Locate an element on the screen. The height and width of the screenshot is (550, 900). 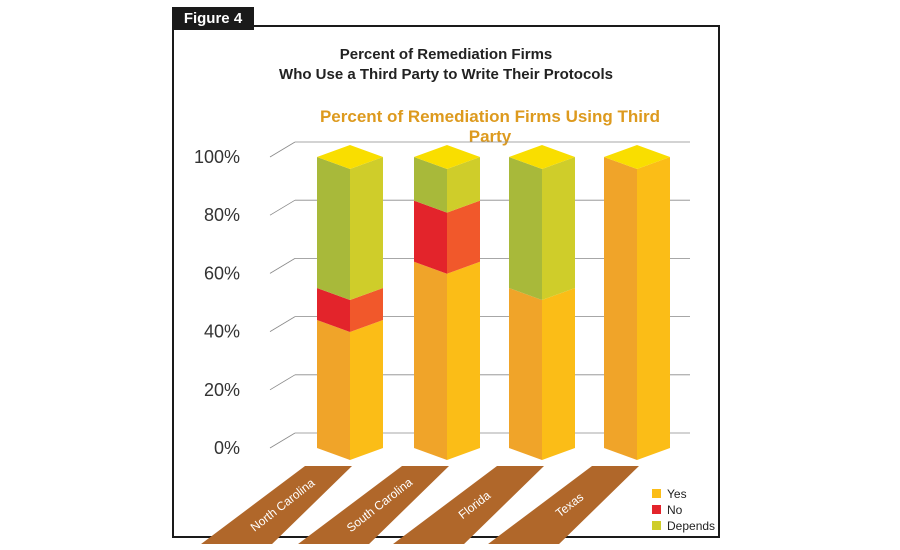
bar-south-carolina-no-side is located at coordinates (463, 237).